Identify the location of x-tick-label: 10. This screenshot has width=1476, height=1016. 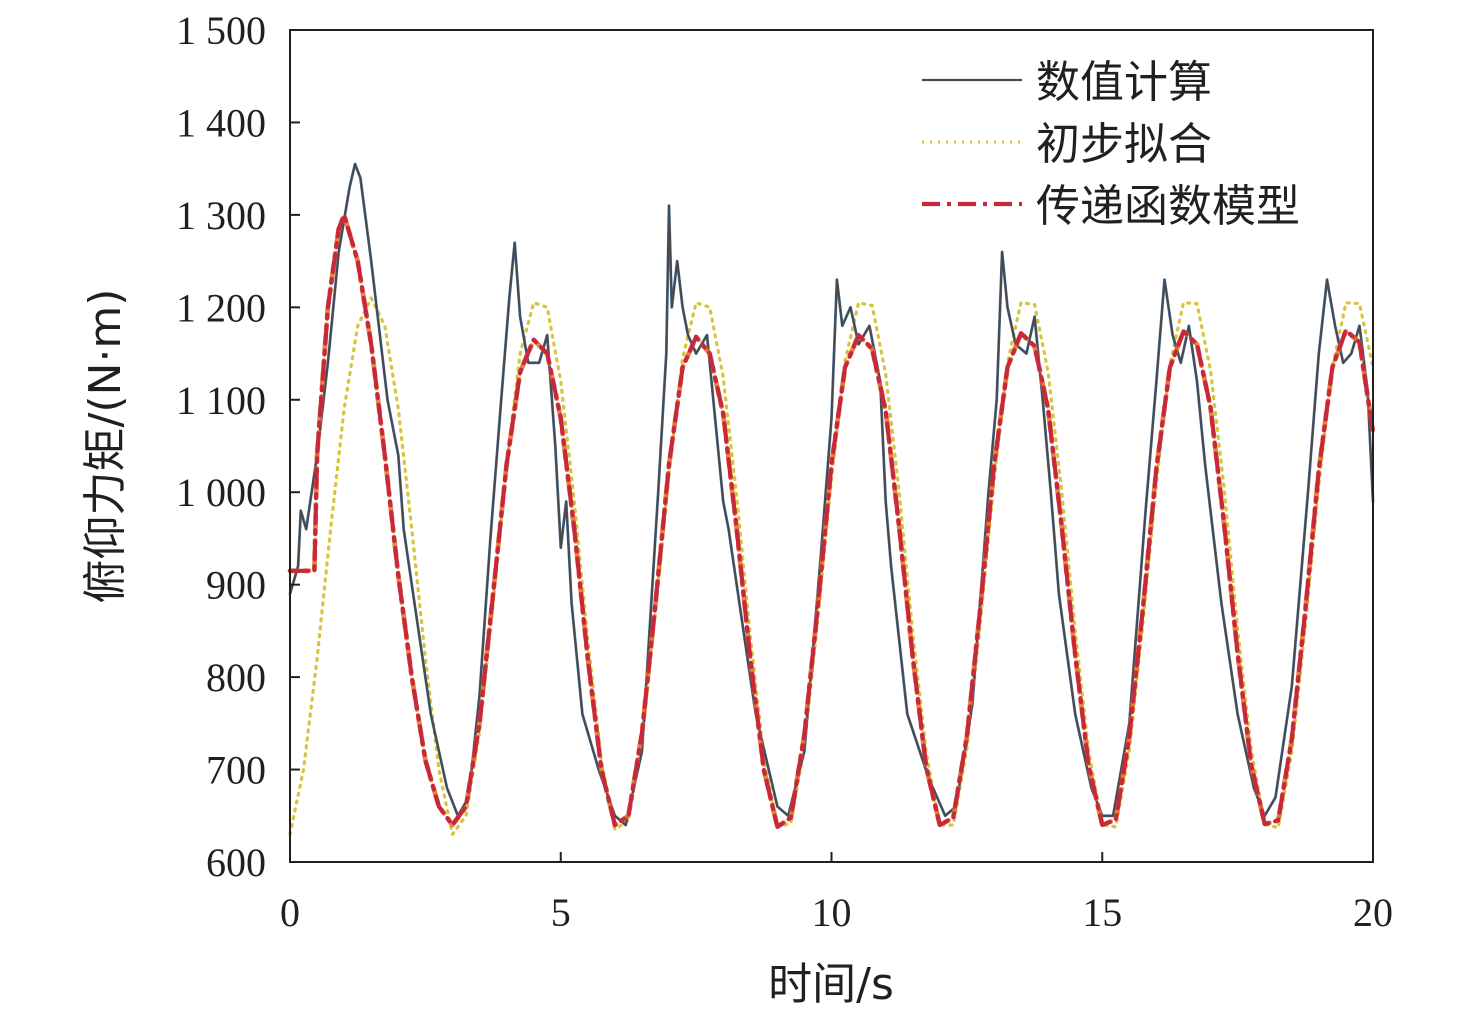
(832, 912).